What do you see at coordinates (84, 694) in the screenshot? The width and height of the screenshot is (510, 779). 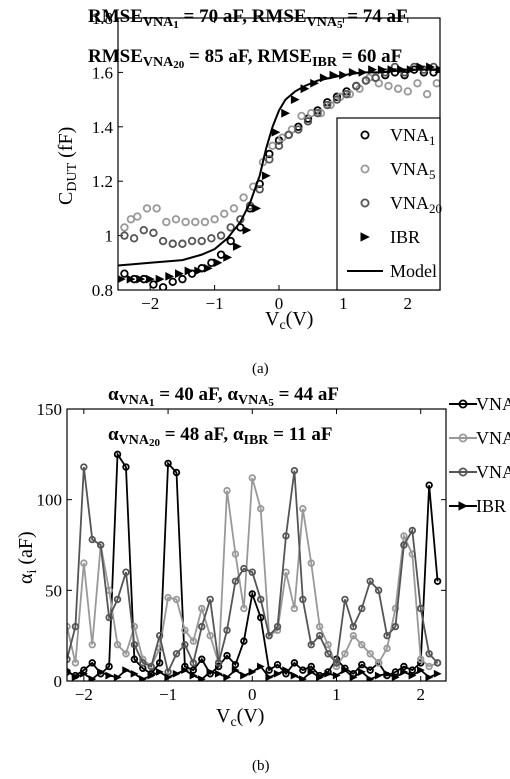 I see `x-tick-label: −2` at bounding box center [84, 694].